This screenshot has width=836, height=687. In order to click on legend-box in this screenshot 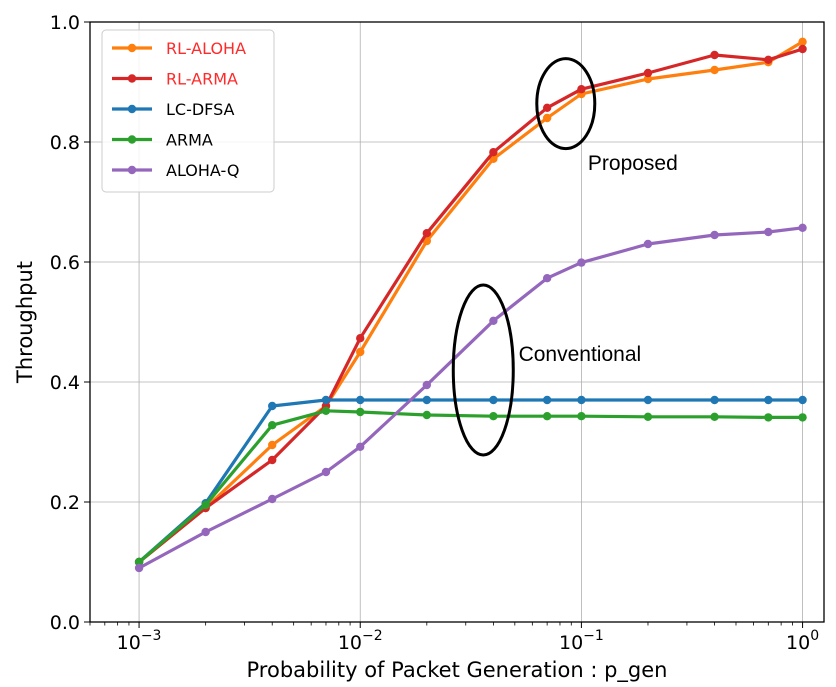, I will do `click(188, 111)`.